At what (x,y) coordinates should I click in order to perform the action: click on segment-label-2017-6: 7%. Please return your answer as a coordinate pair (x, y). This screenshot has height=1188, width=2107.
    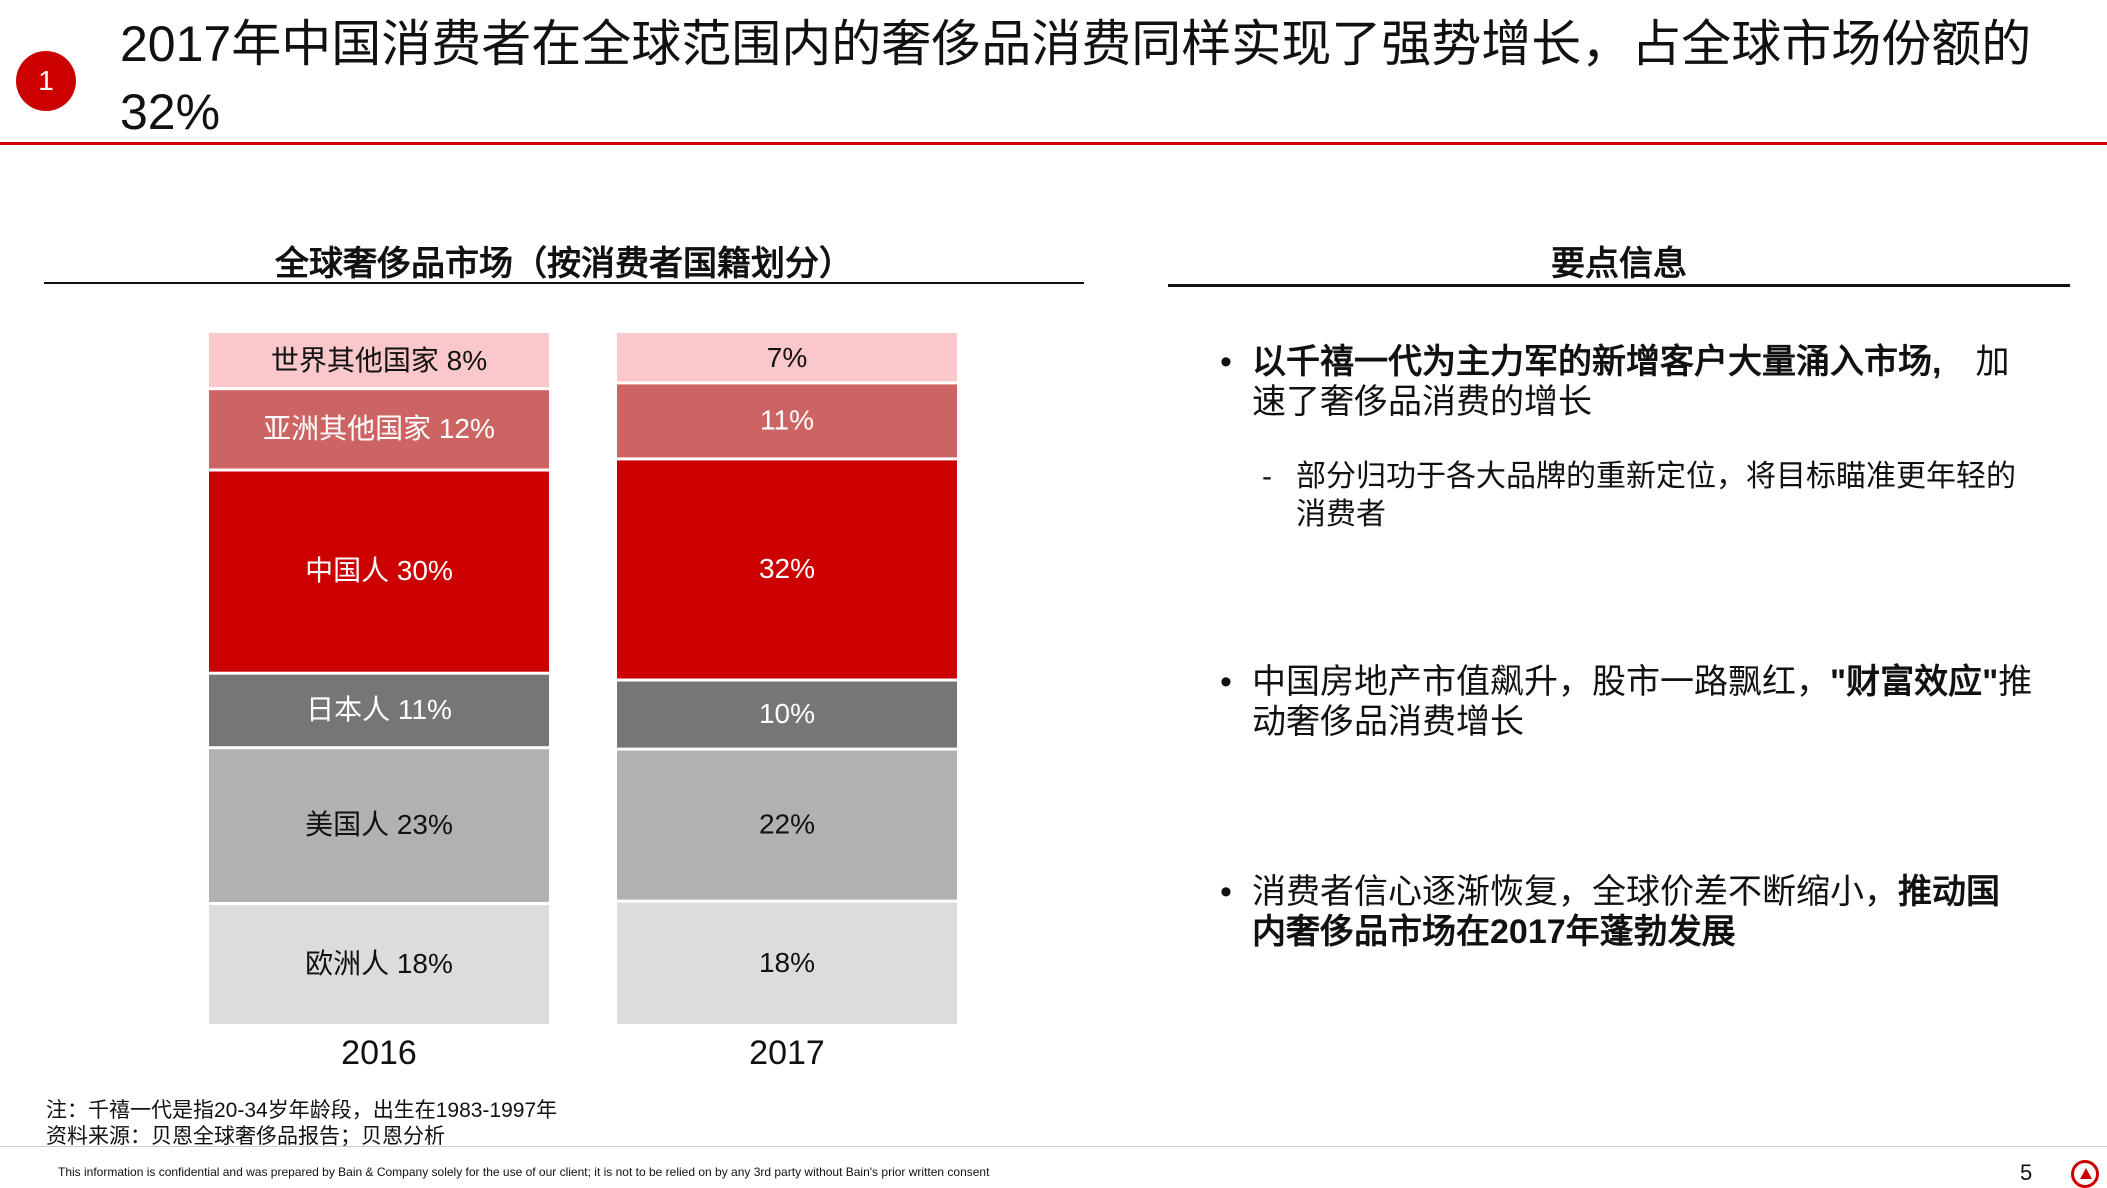
    Looking at the image, I should click on (787, 357).